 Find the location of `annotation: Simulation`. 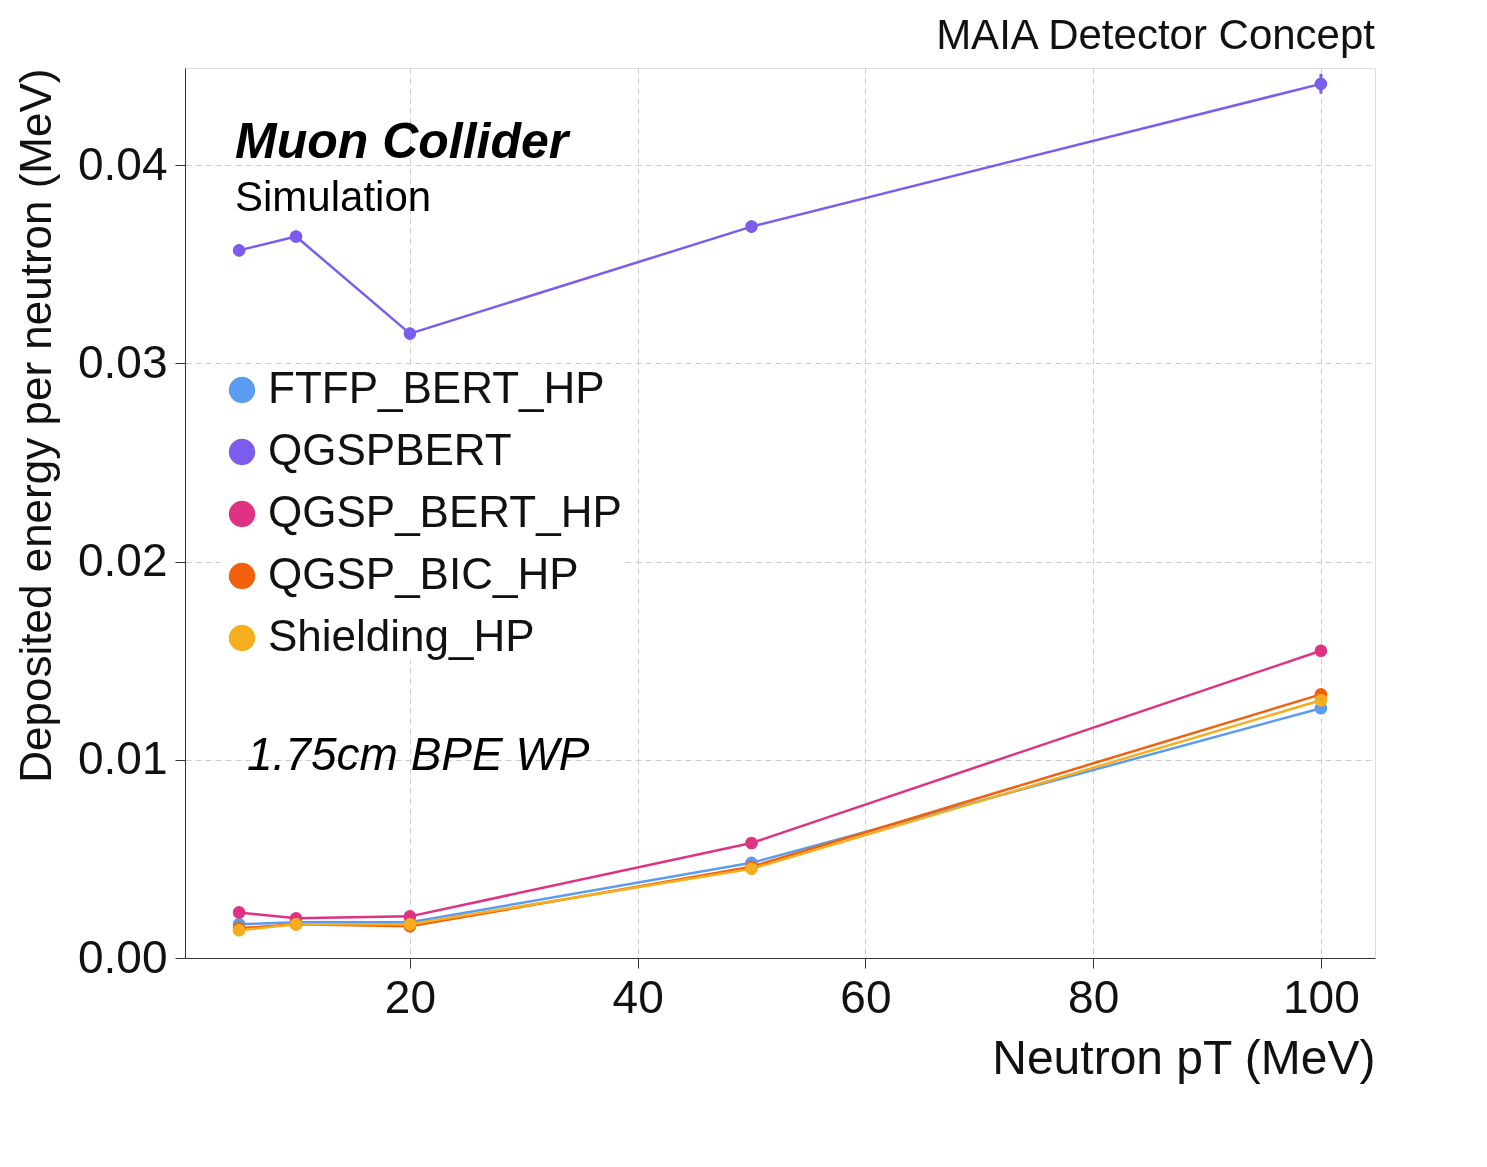

annotation: Simulation is located at coordinates (333, 196).